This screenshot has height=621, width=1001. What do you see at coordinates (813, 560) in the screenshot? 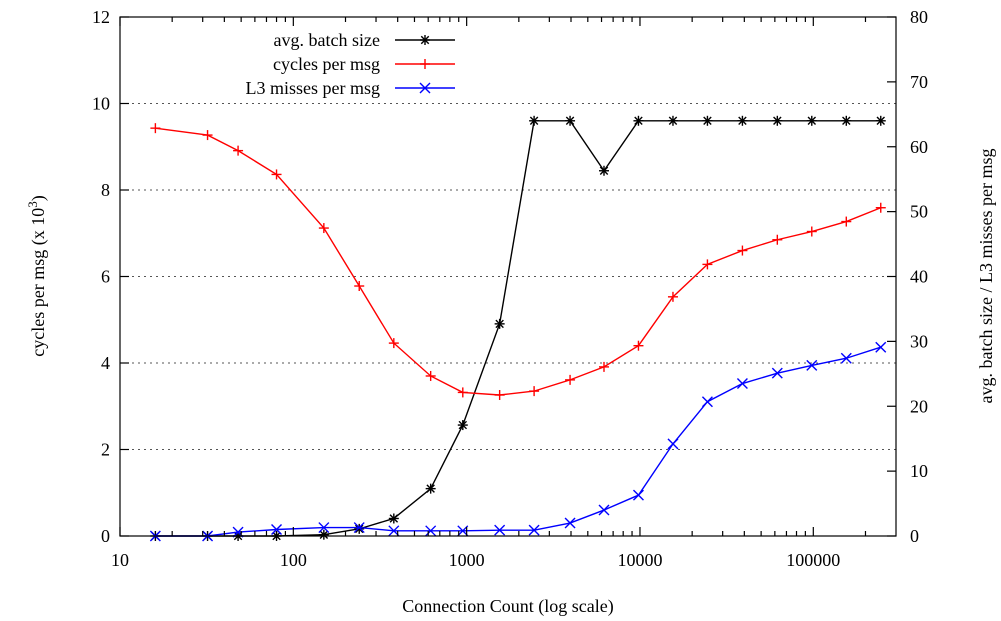
I see `x-tick-label: 100000` at bounding box center [813, 560].